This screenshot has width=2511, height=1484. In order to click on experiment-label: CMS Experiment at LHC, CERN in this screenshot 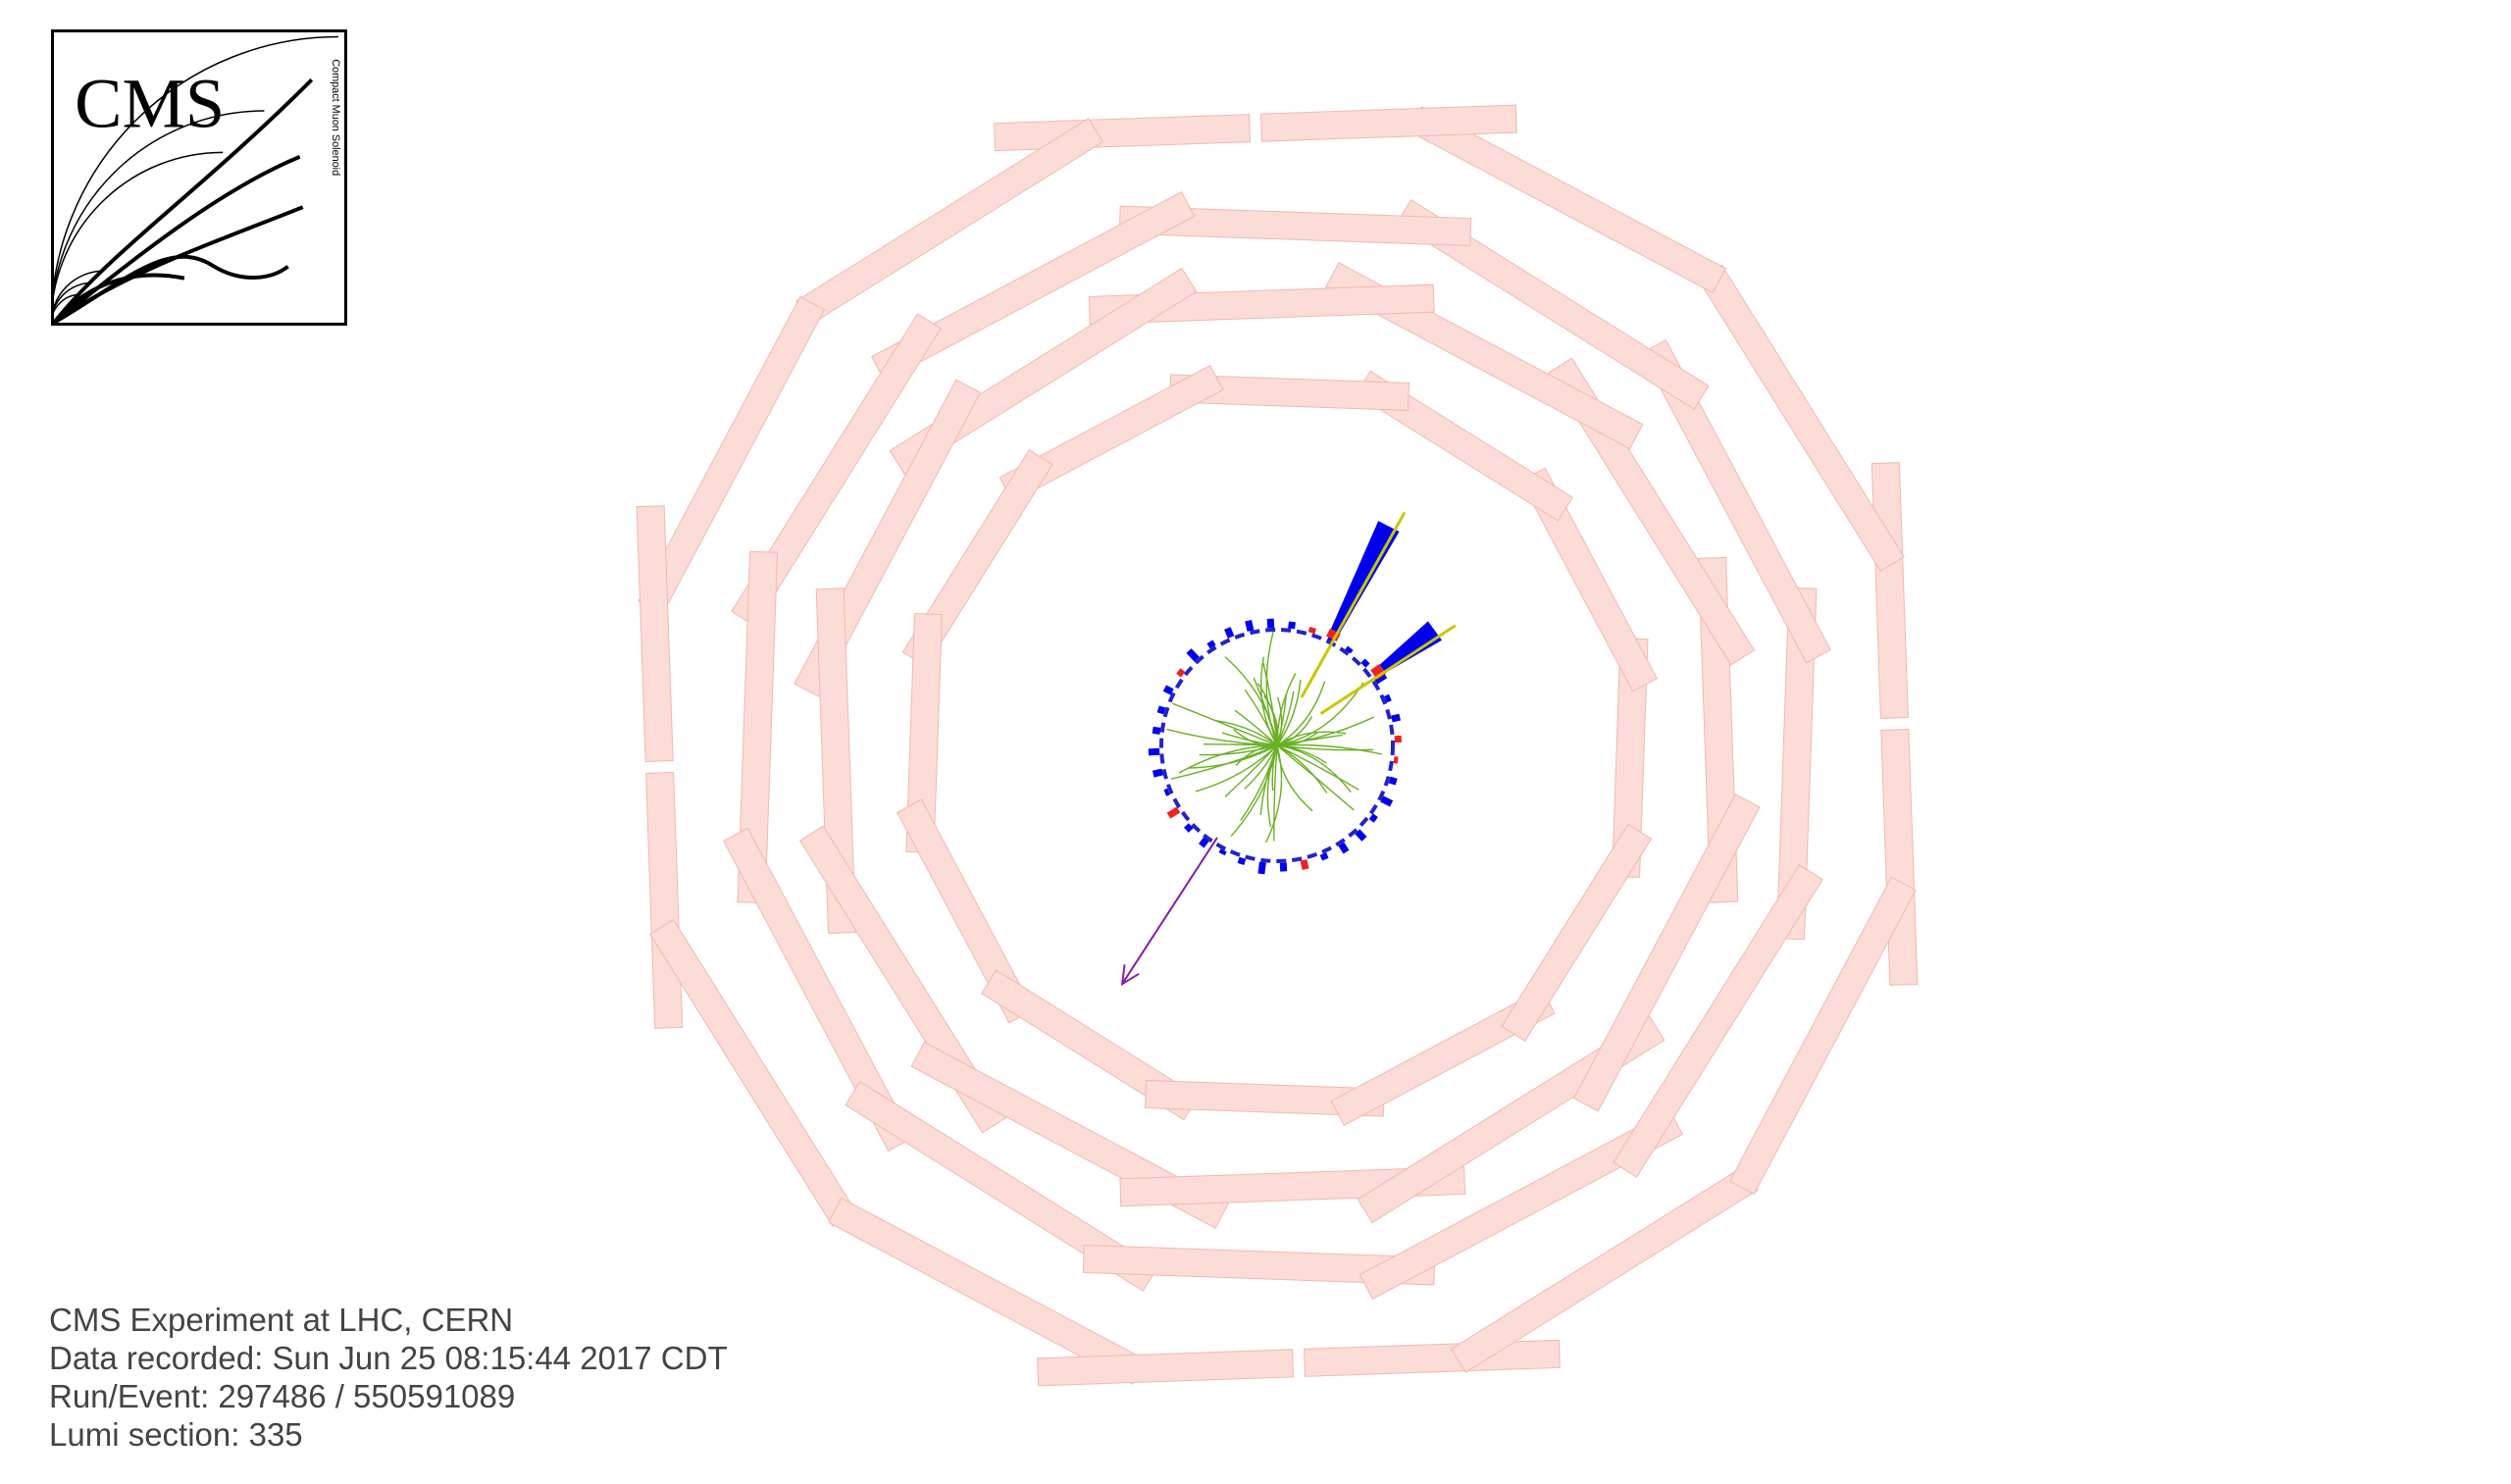, I will do `click(388, 1320)`.